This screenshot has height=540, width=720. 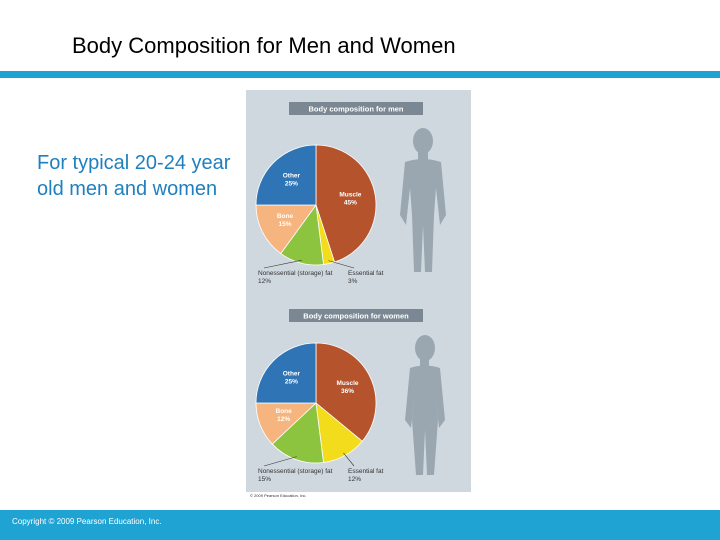 I want to click on bullet-text: For typical 20-24 year old men and women, so click(x=134, y=176).